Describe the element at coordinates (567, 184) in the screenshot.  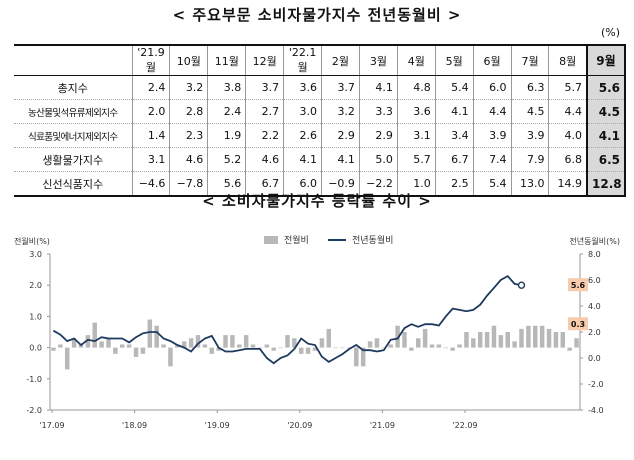
I see `table-cell: 14.9` at that location.